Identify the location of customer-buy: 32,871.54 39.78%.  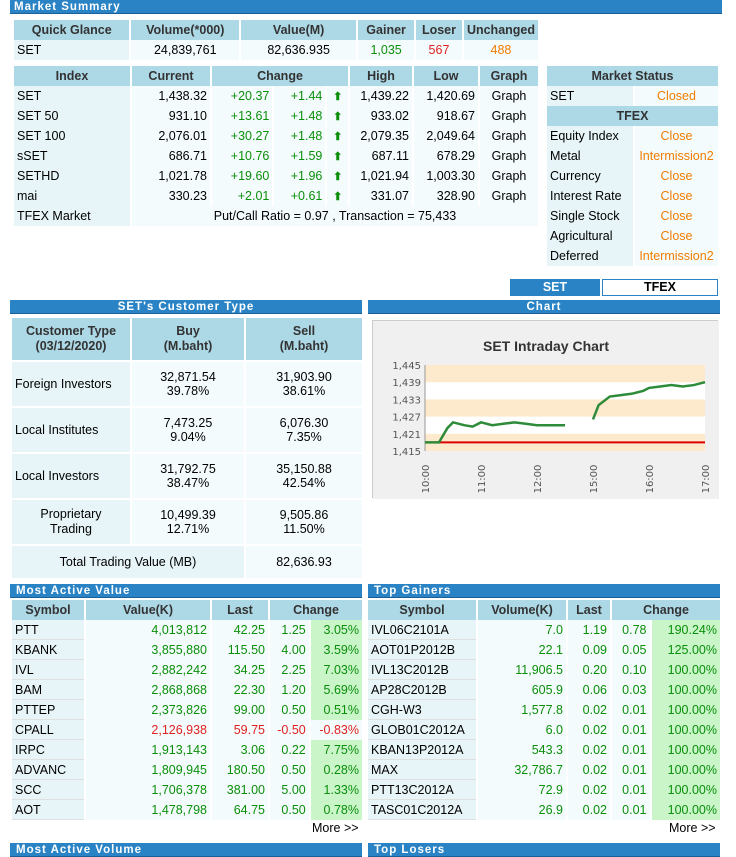
(188, 384).